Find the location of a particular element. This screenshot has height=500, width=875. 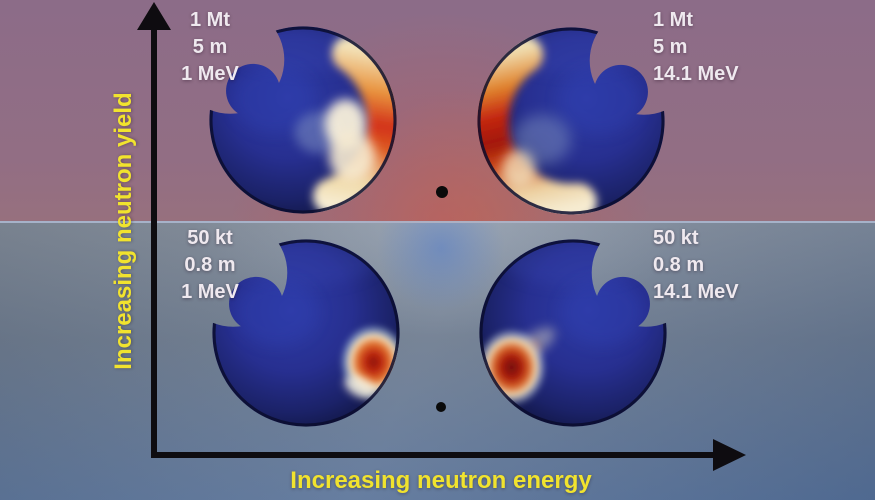

sphere-render-top-left is located at coordinates (305, 120).